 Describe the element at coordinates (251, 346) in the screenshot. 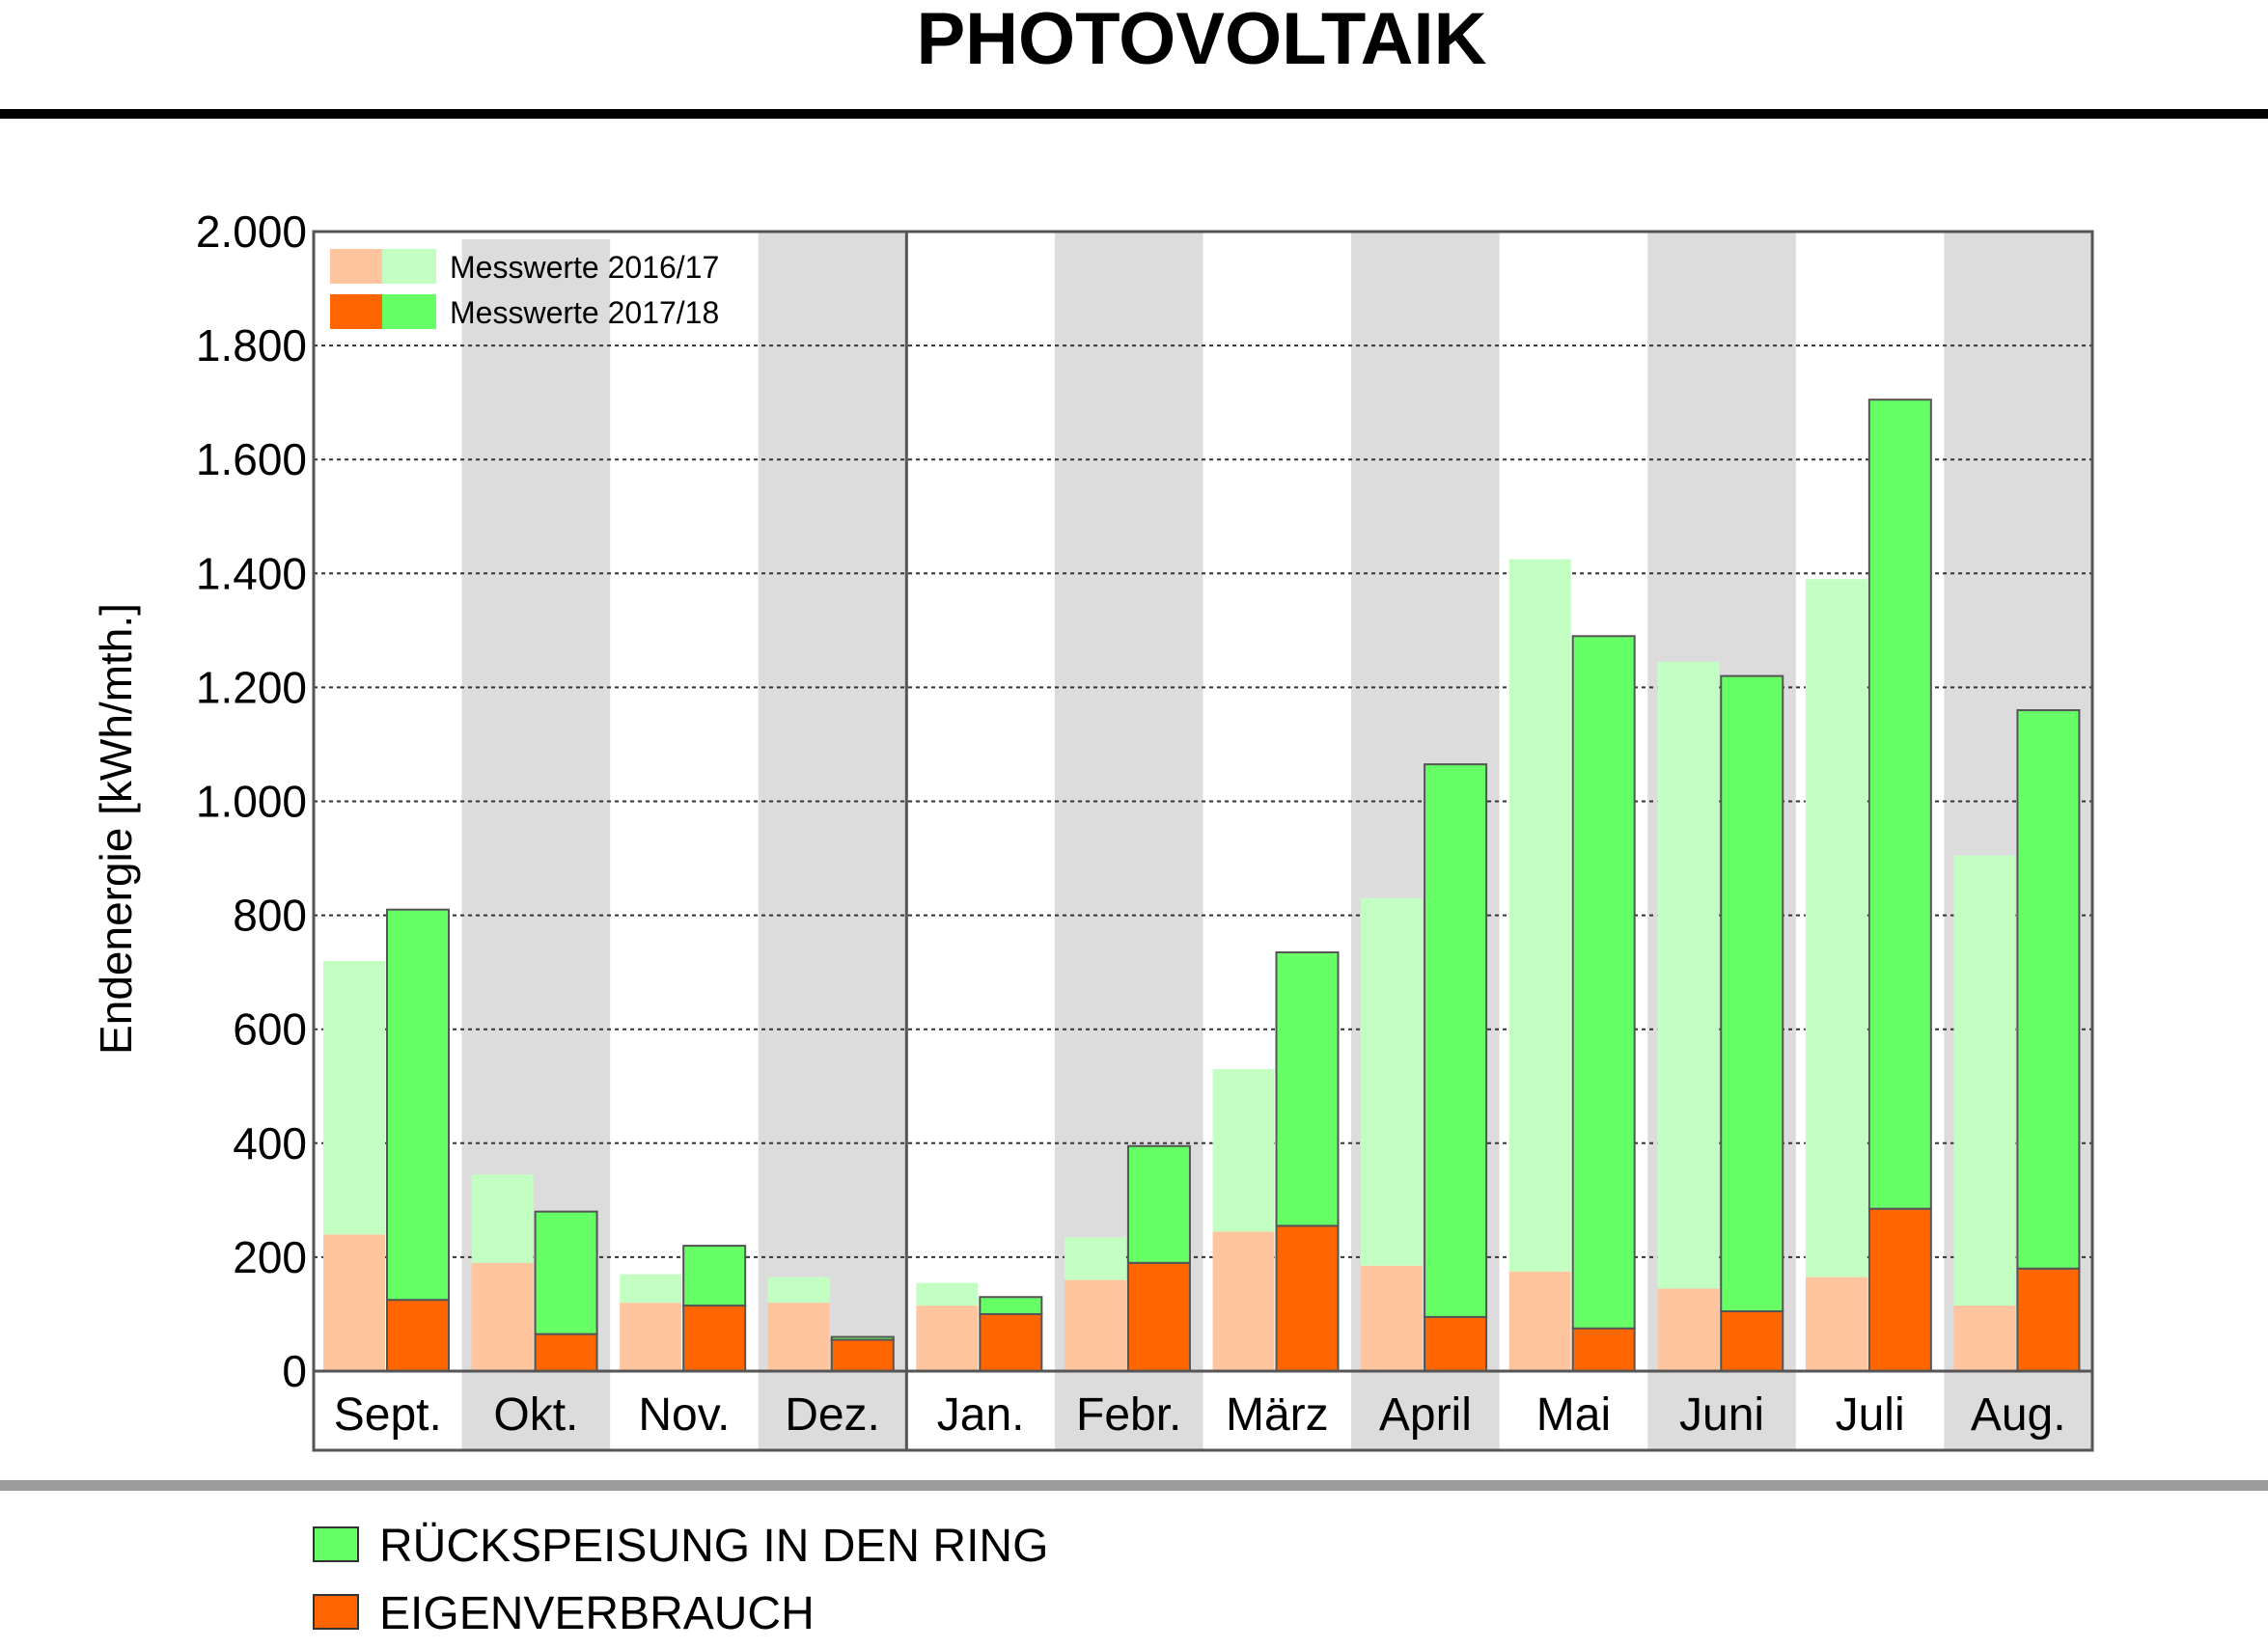

I see `y-tick-label-1800: 1.800` at that location.